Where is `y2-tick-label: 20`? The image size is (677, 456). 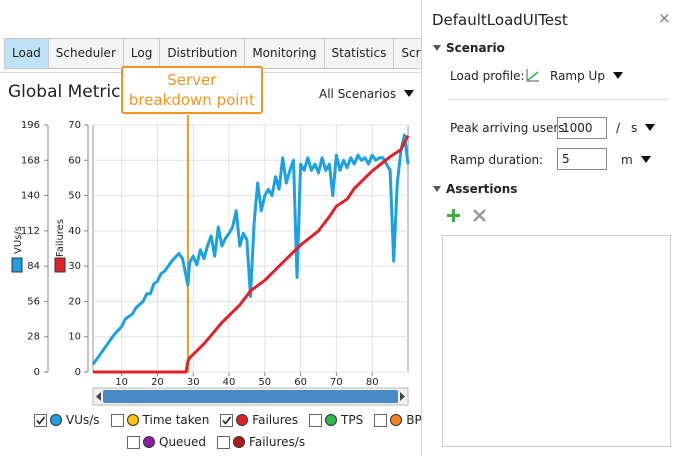 y2-tick-label: 20 is located at coordinates (74, 301).